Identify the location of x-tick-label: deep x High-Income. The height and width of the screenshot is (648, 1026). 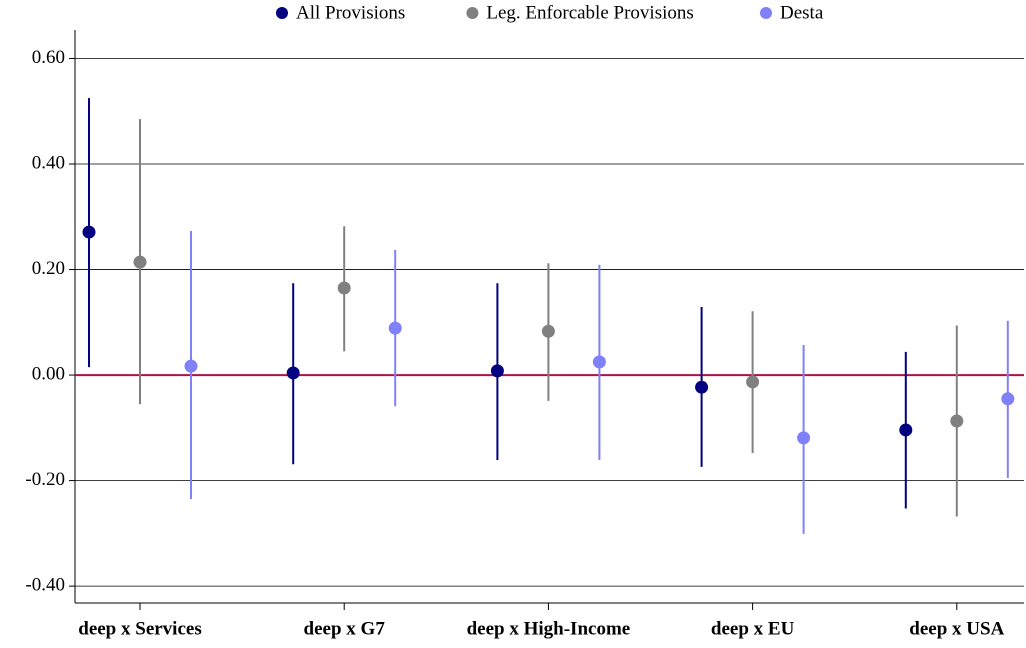
(549, 628).